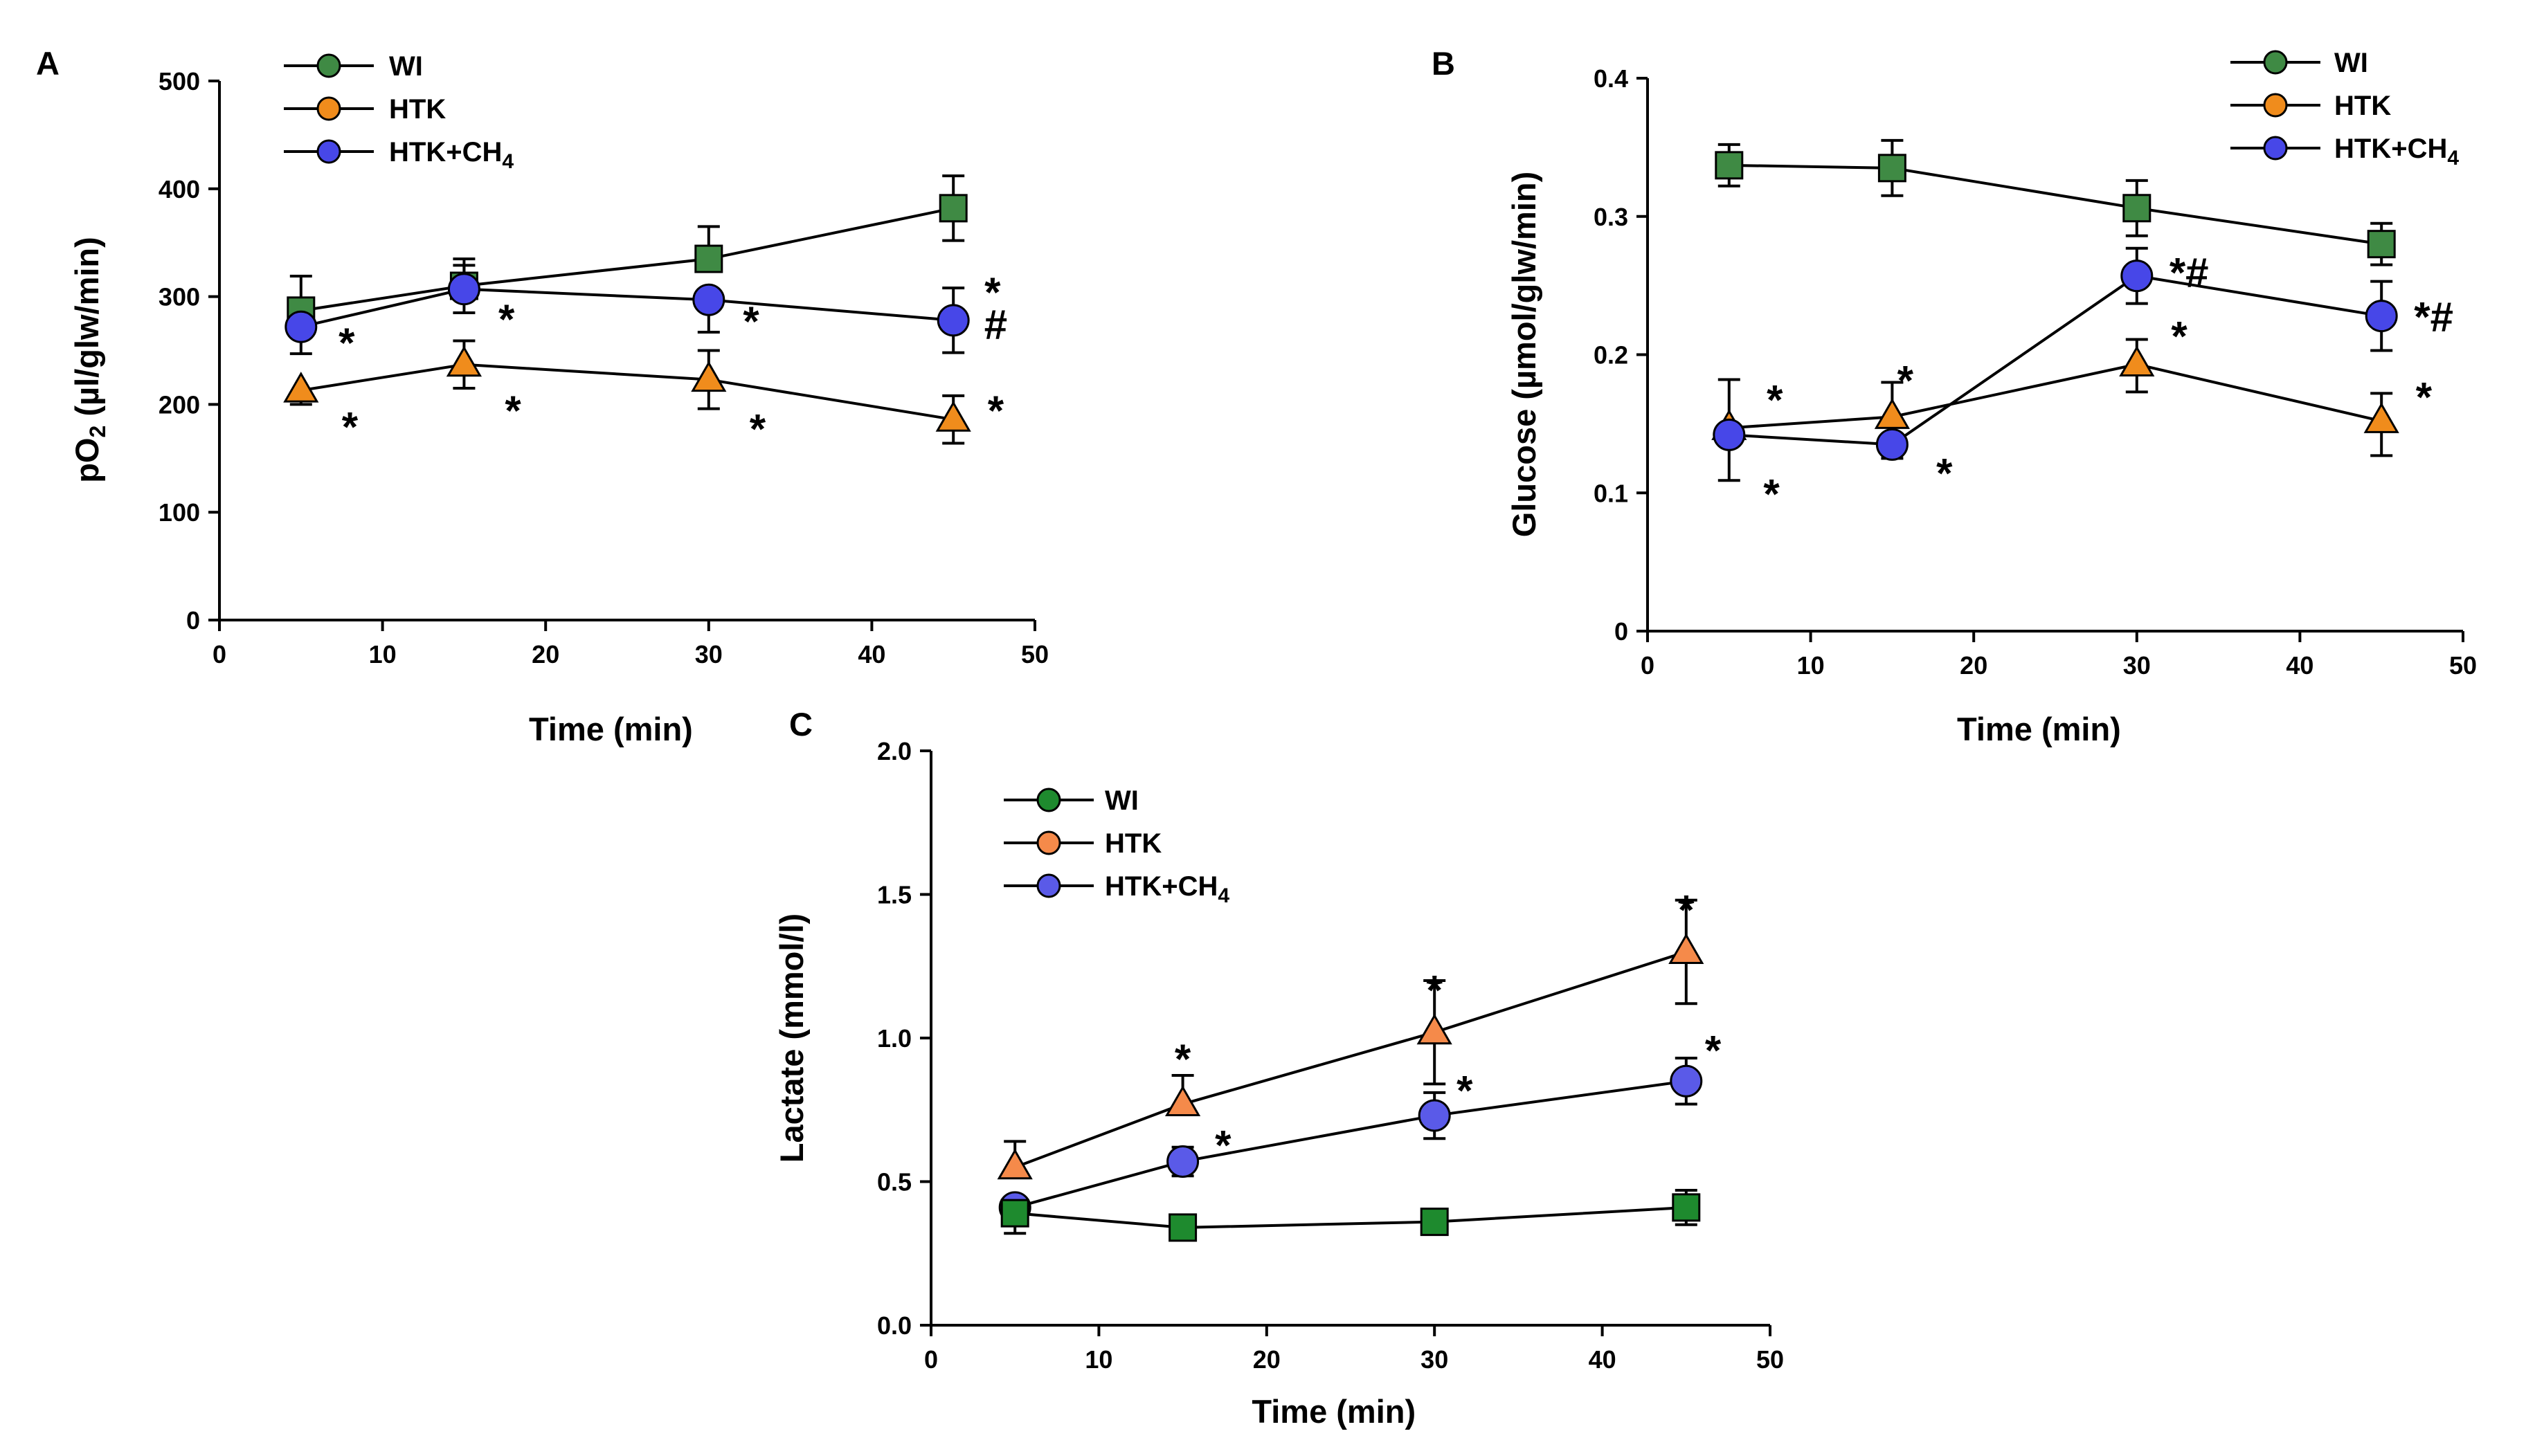 The width and height of the screenshot is (2535, 1456). What do you see at coordinates (996, 325) in the screenshot?
I see `significance-mark: #` at bounding box center [996, 325].